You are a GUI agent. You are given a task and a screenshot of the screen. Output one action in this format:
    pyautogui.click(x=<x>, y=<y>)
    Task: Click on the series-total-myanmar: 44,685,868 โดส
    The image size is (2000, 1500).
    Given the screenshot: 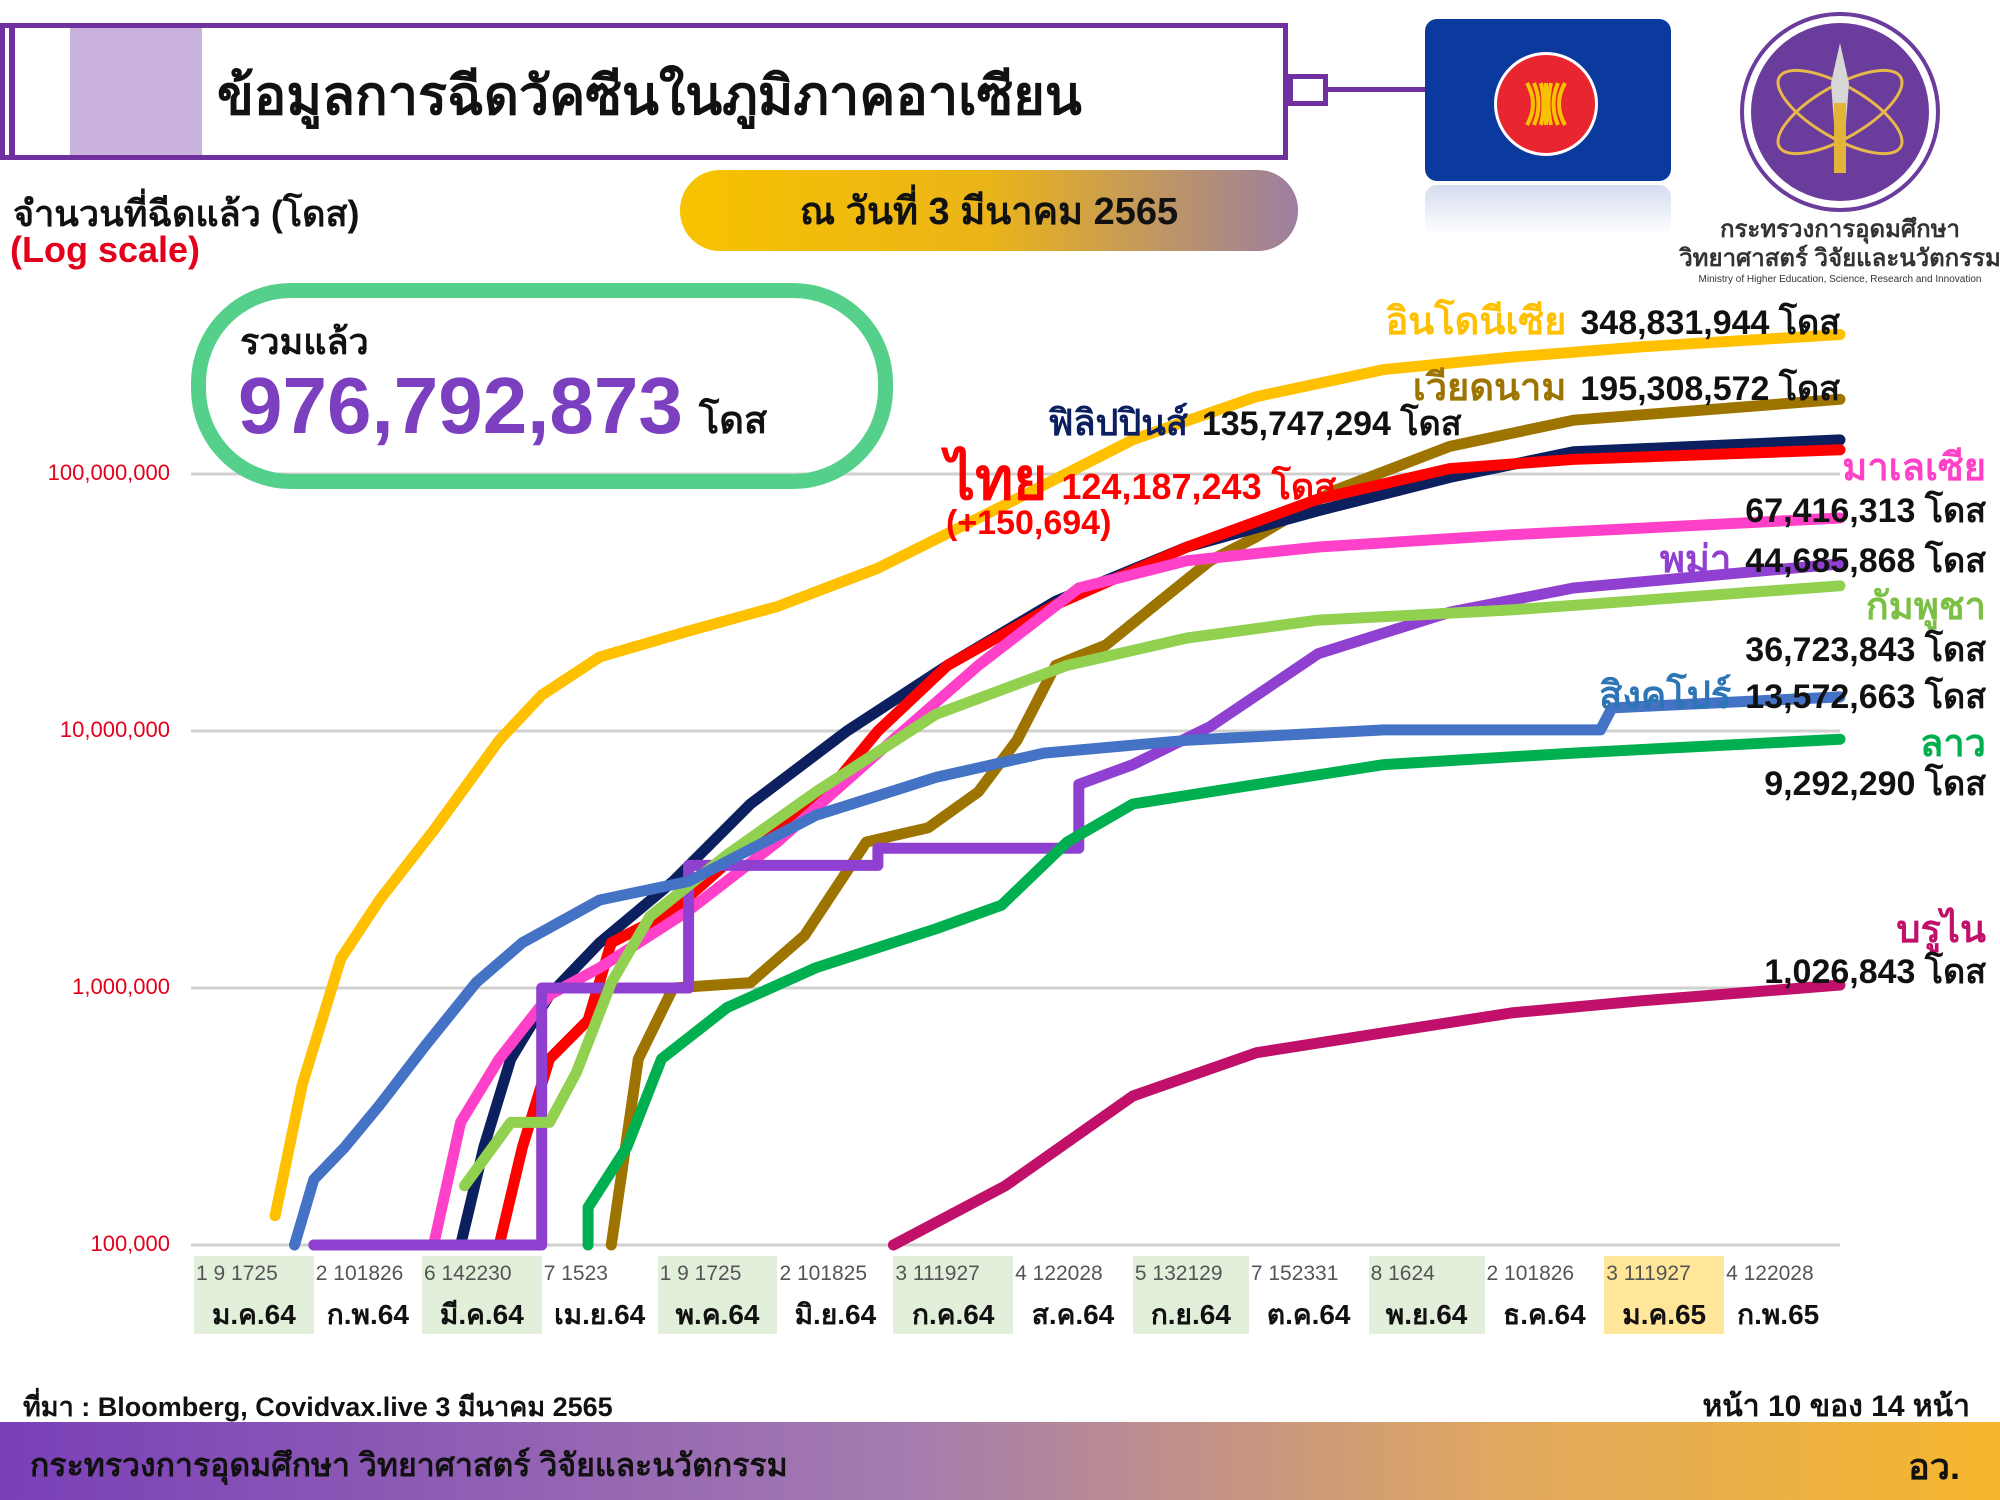 What is the action you would take?
    pyautogui.click(x=1865, y=561)
    